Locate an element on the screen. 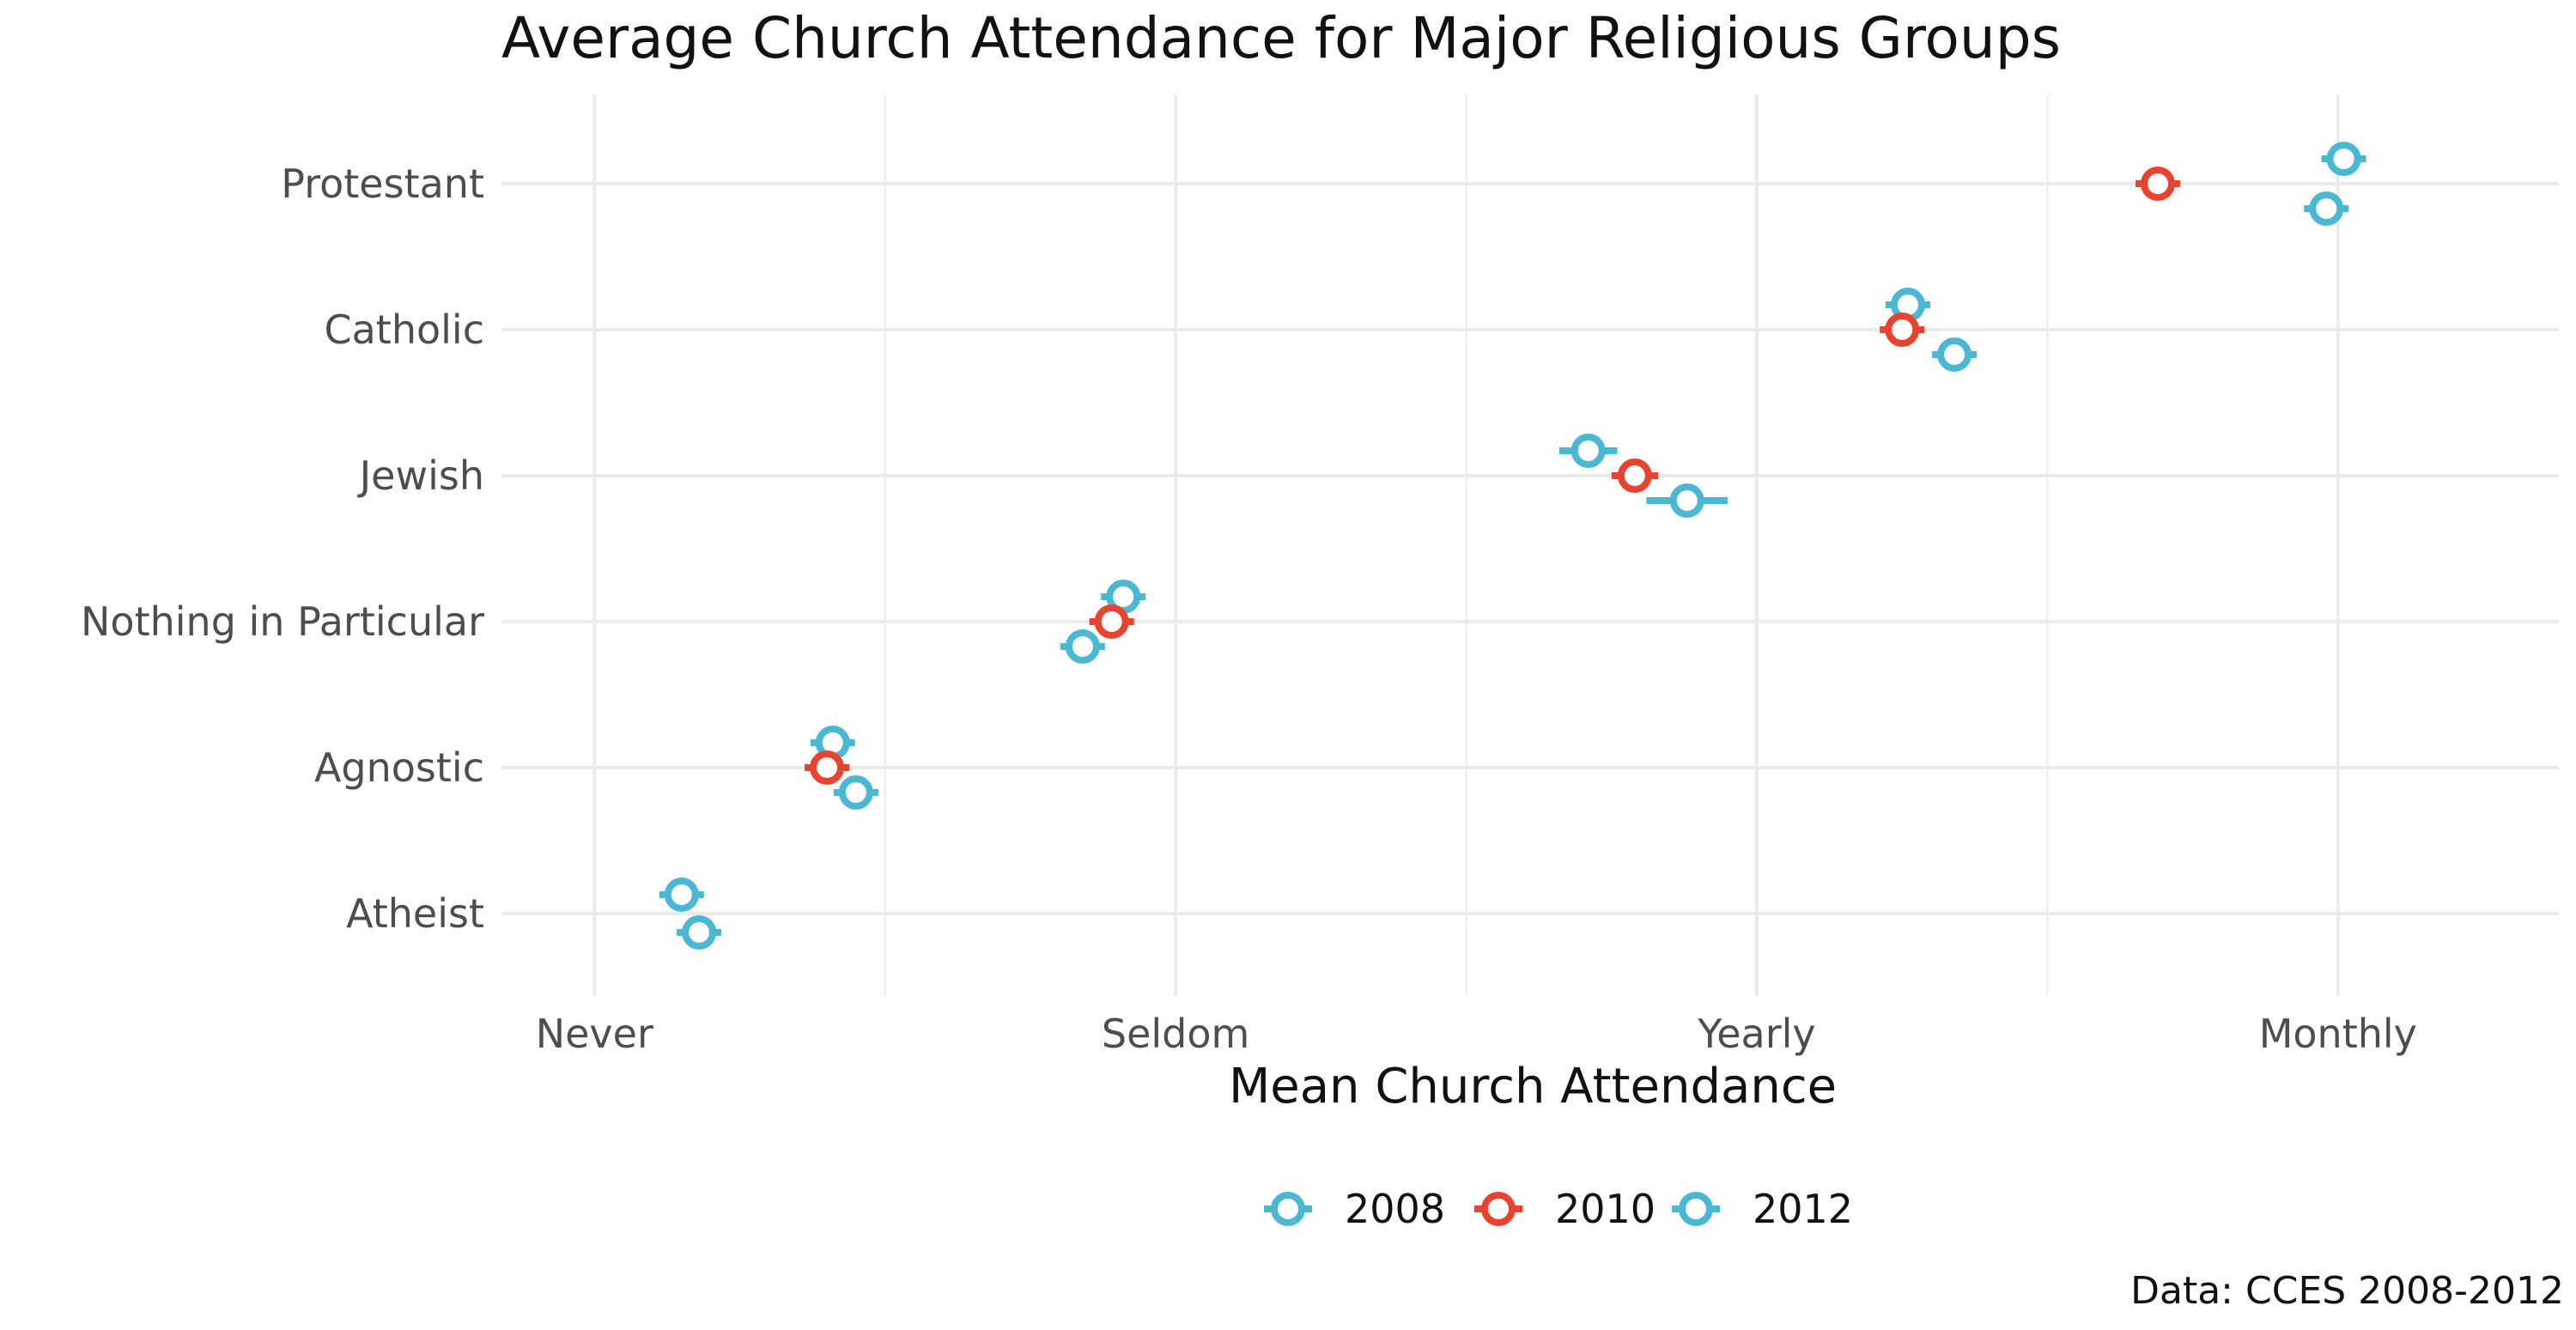  legend-label: 2012 is located at coordinates (1803, 1209).